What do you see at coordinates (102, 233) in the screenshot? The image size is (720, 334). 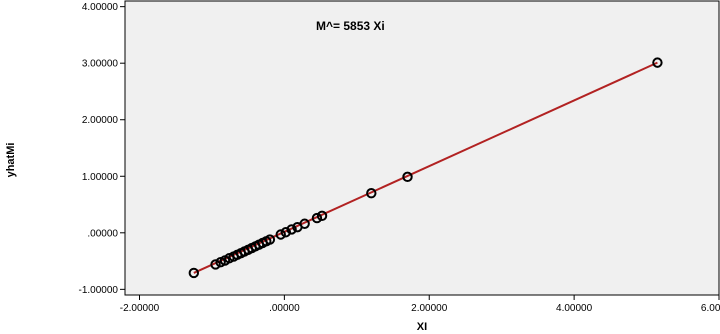 I see `y-tick-label: .00000` at bounding box center [102, 233].